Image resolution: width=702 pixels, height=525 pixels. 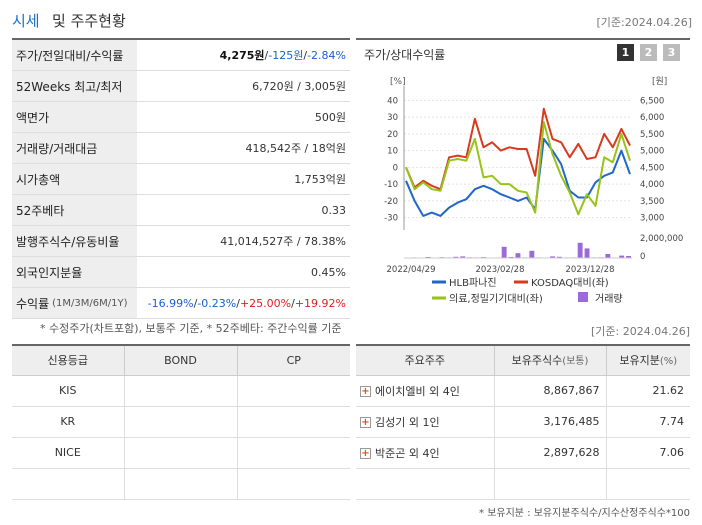 What do you see at coordinates (293, 360) in the screenshot?
I see `credit-header: CP` at bounding box center [293, 360].